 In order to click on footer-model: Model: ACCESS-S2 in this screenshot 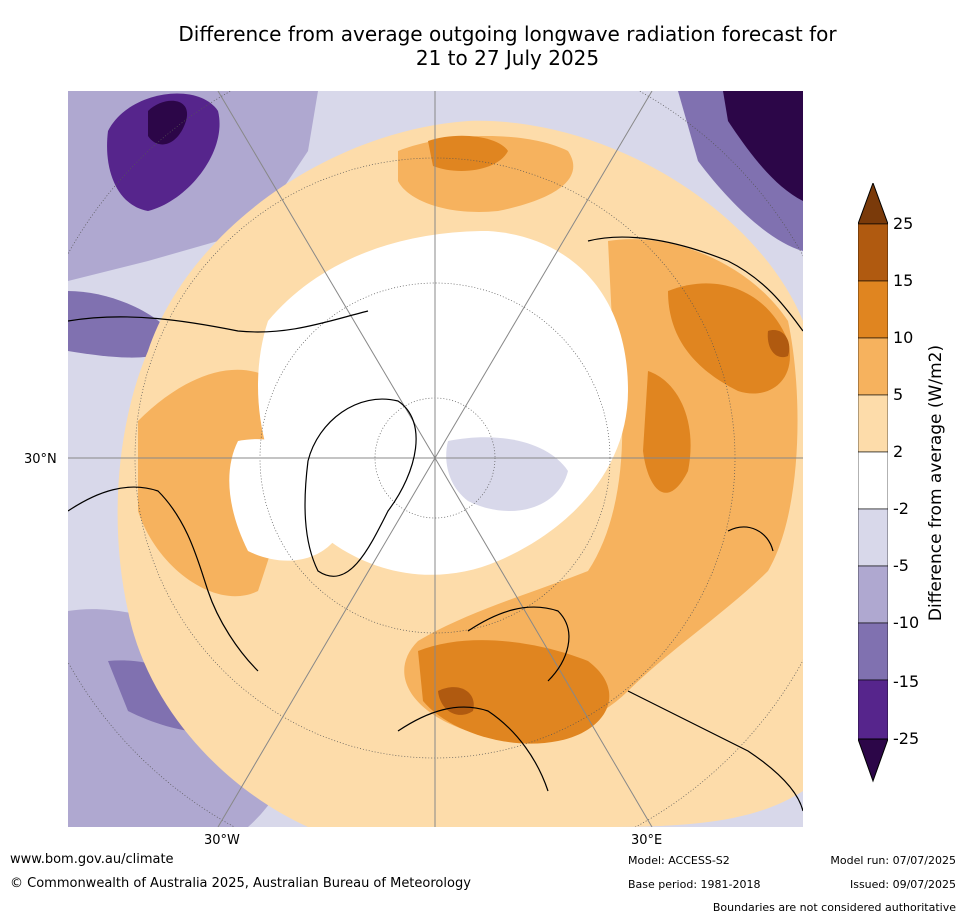, I will do `click(679, 860)`.